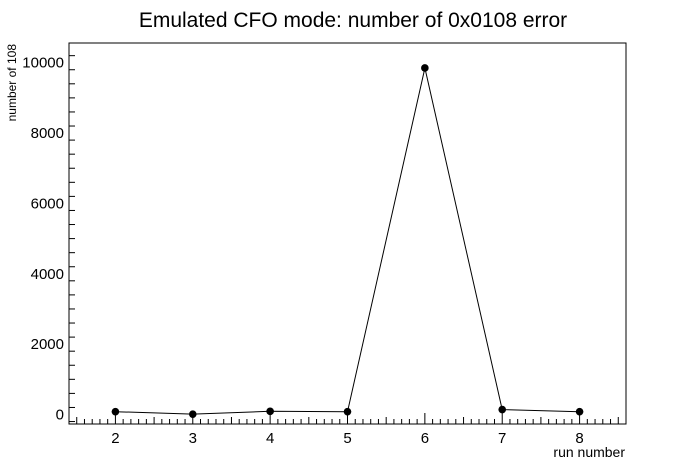 The height and width of the screenshot is (467, 692). I want to click on x-tick-label: 4, so click(270, 438).